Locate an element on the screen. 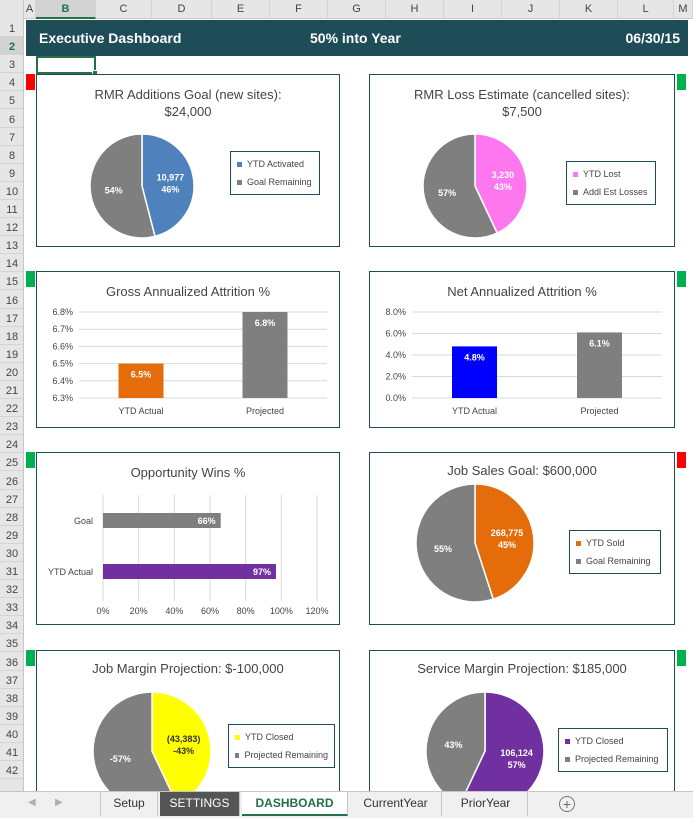 The width and height of the screenshot is (693, 818). row-header-23: 23 is located at coordinates (11, 426).